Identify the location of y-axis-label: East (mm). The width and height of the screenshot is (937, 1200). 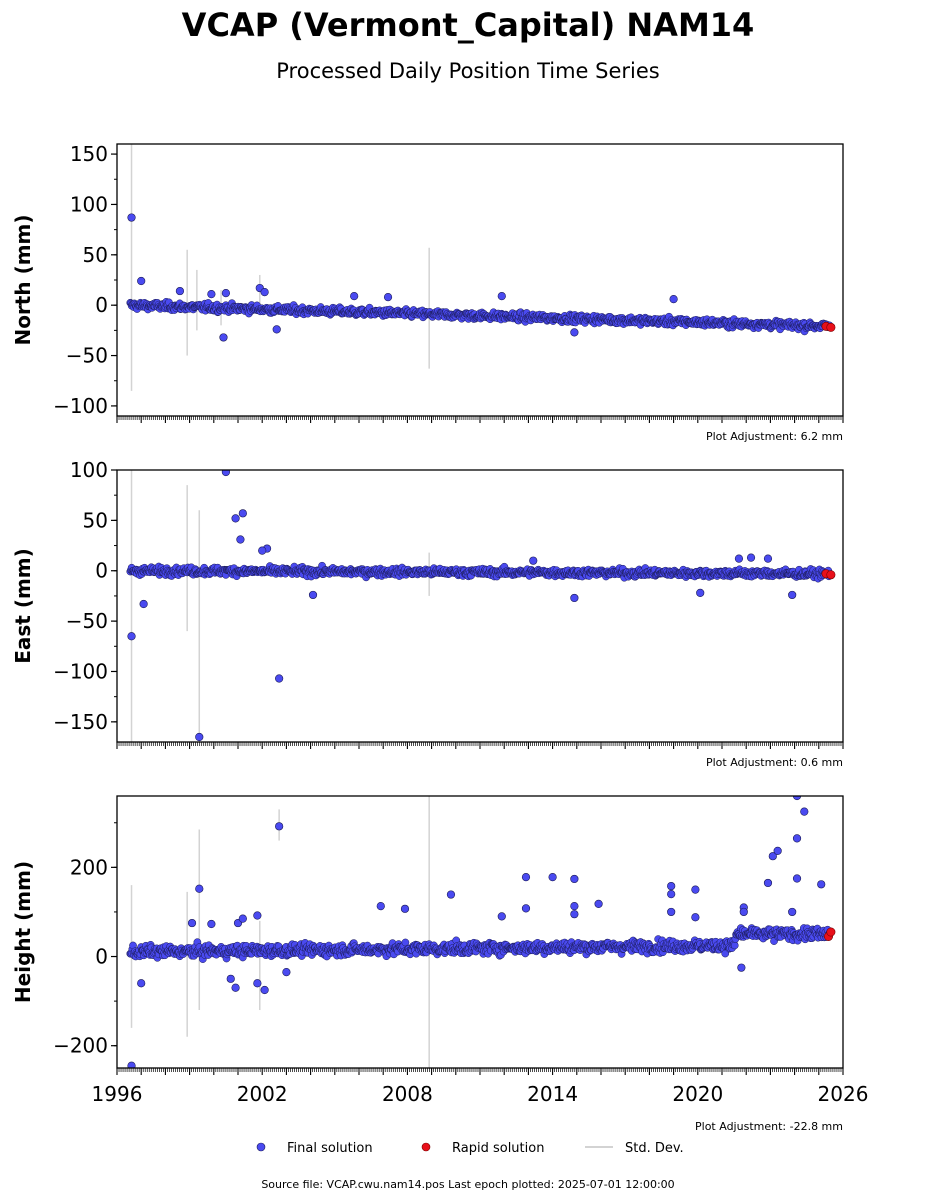
(23, 606).